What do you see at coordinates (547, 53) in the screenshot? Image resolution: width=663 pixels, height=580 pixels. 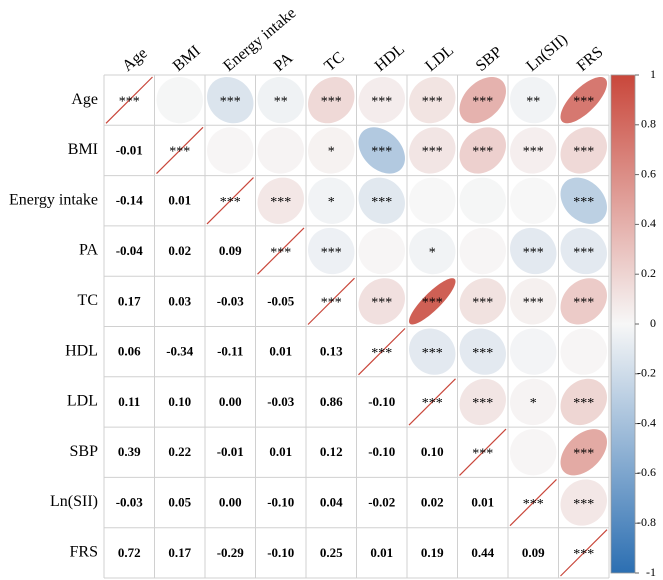 I see `column-label: Ln(SII)` at bounding box center [547, 53].